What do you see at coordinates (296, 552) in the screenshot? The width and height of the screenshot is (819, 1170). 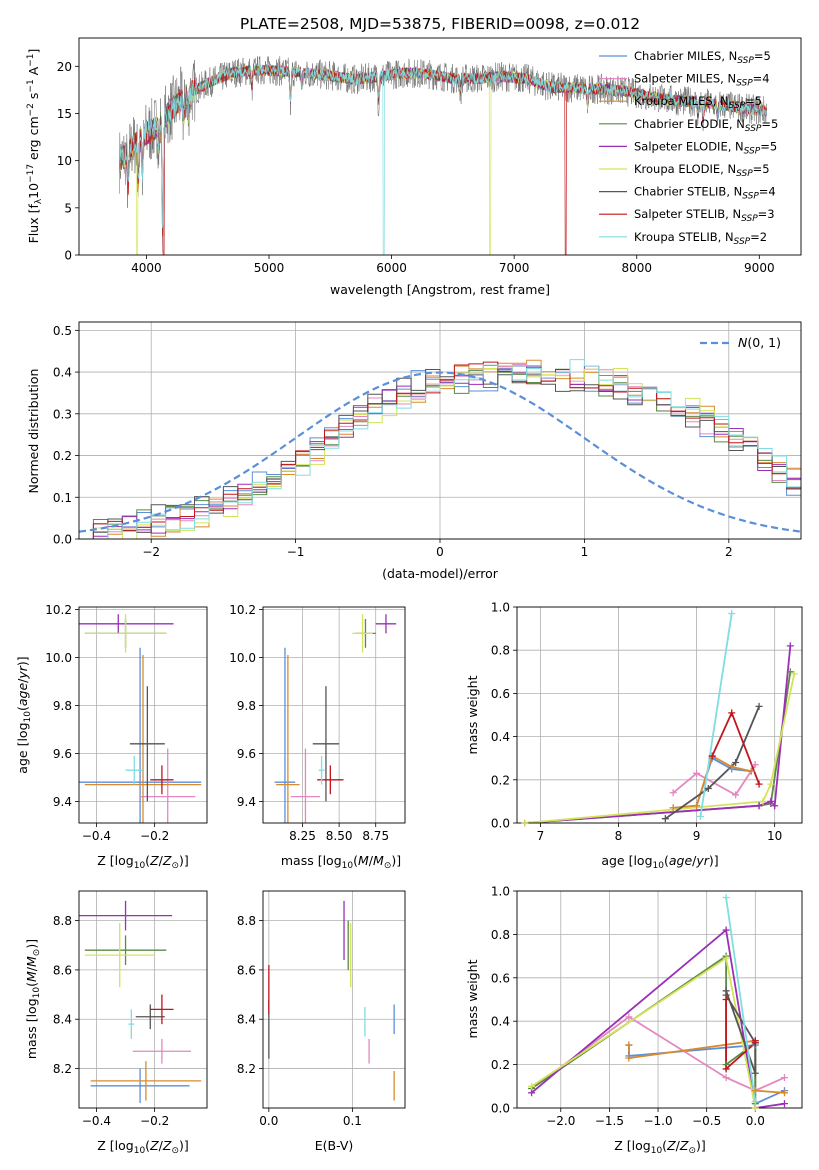 I see `x-tick-label: −1` at bounding box center [296, 552].